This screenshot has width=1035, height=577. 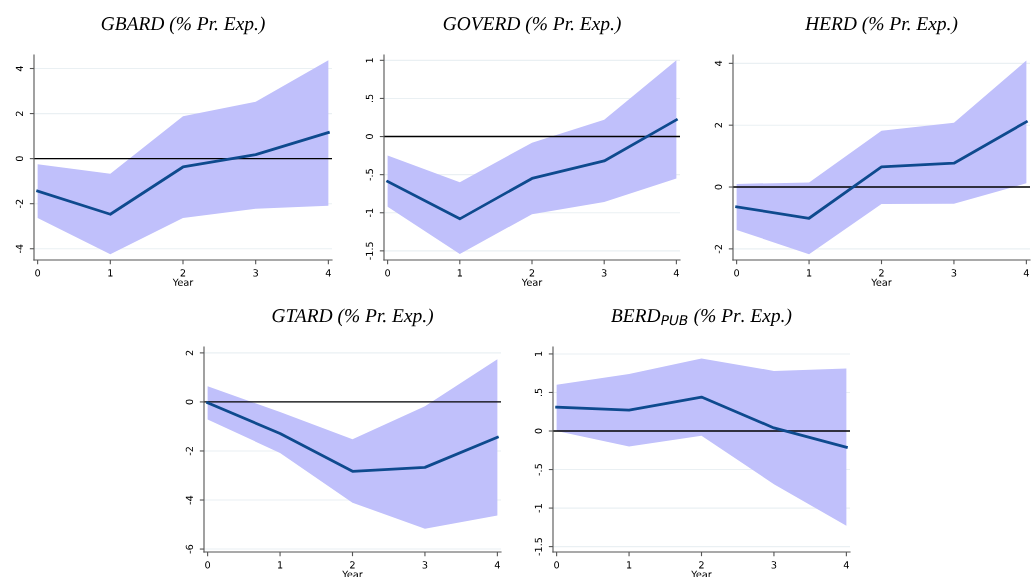 What do you see at coordinates (352, 317) in the screenshot?
I see `chart-title: GTARD (% Pr. Exp.)` at bounding box center [352, 317].